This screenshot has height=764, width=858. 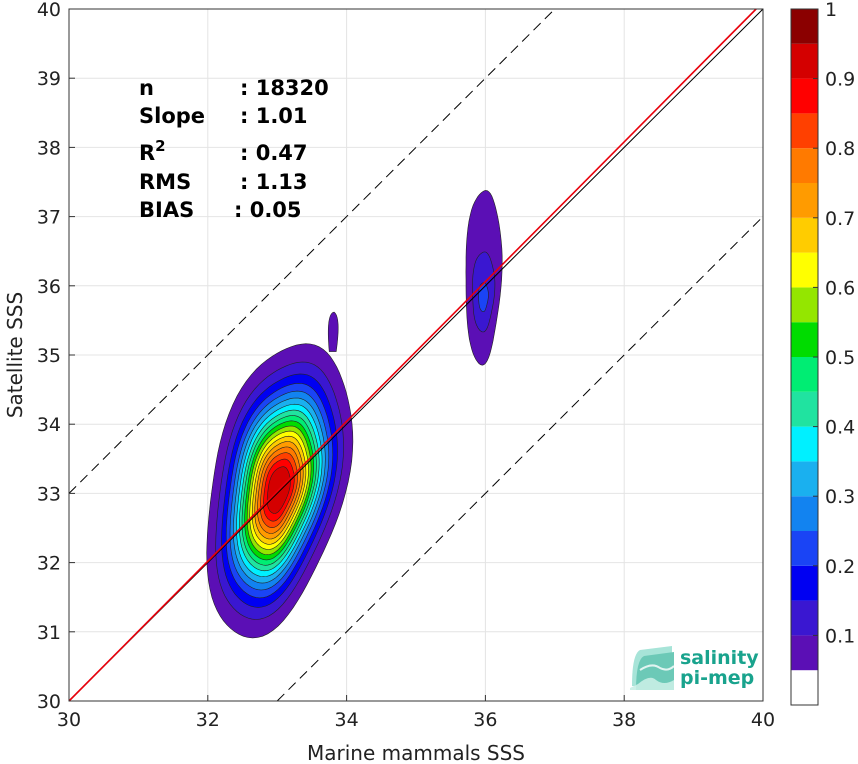 I want to click on stat-value: : 0.47, so click(x=274, y=153).